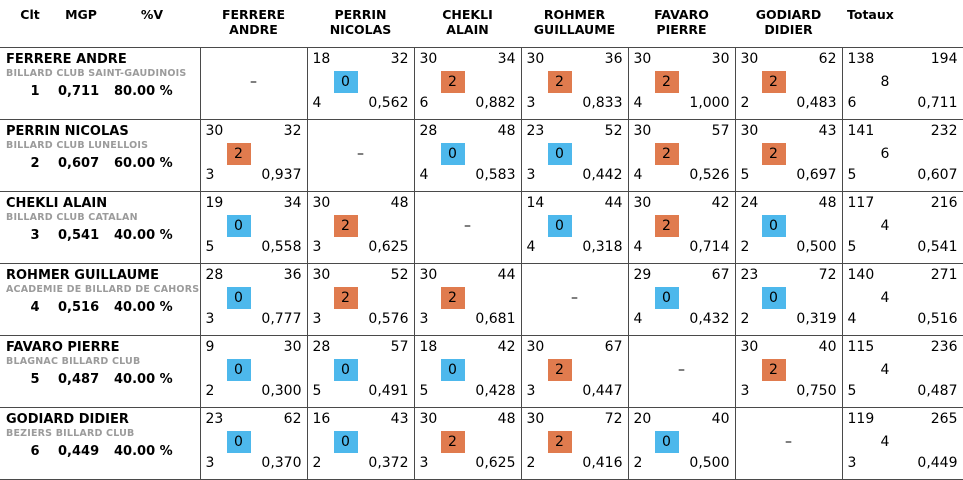 The image size is (963, 480). Describe the element at coordinates (360, 29) in the screenshot. I see `opponent-first-name: NICOLAS` at that location.